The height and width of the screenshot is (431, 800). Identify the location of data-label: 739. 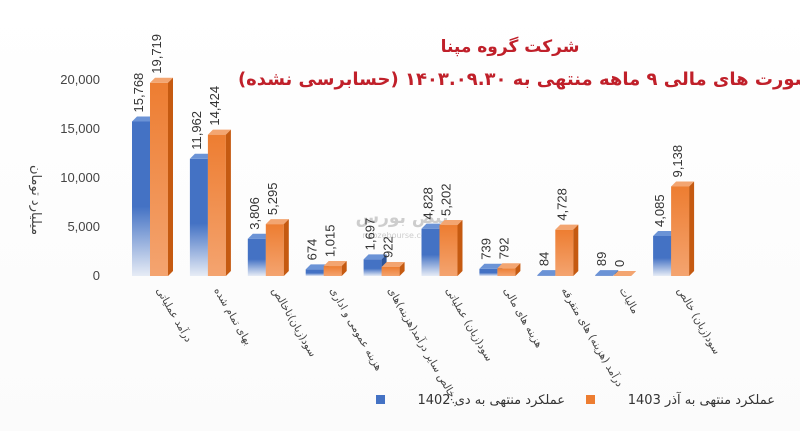
(485, 249).